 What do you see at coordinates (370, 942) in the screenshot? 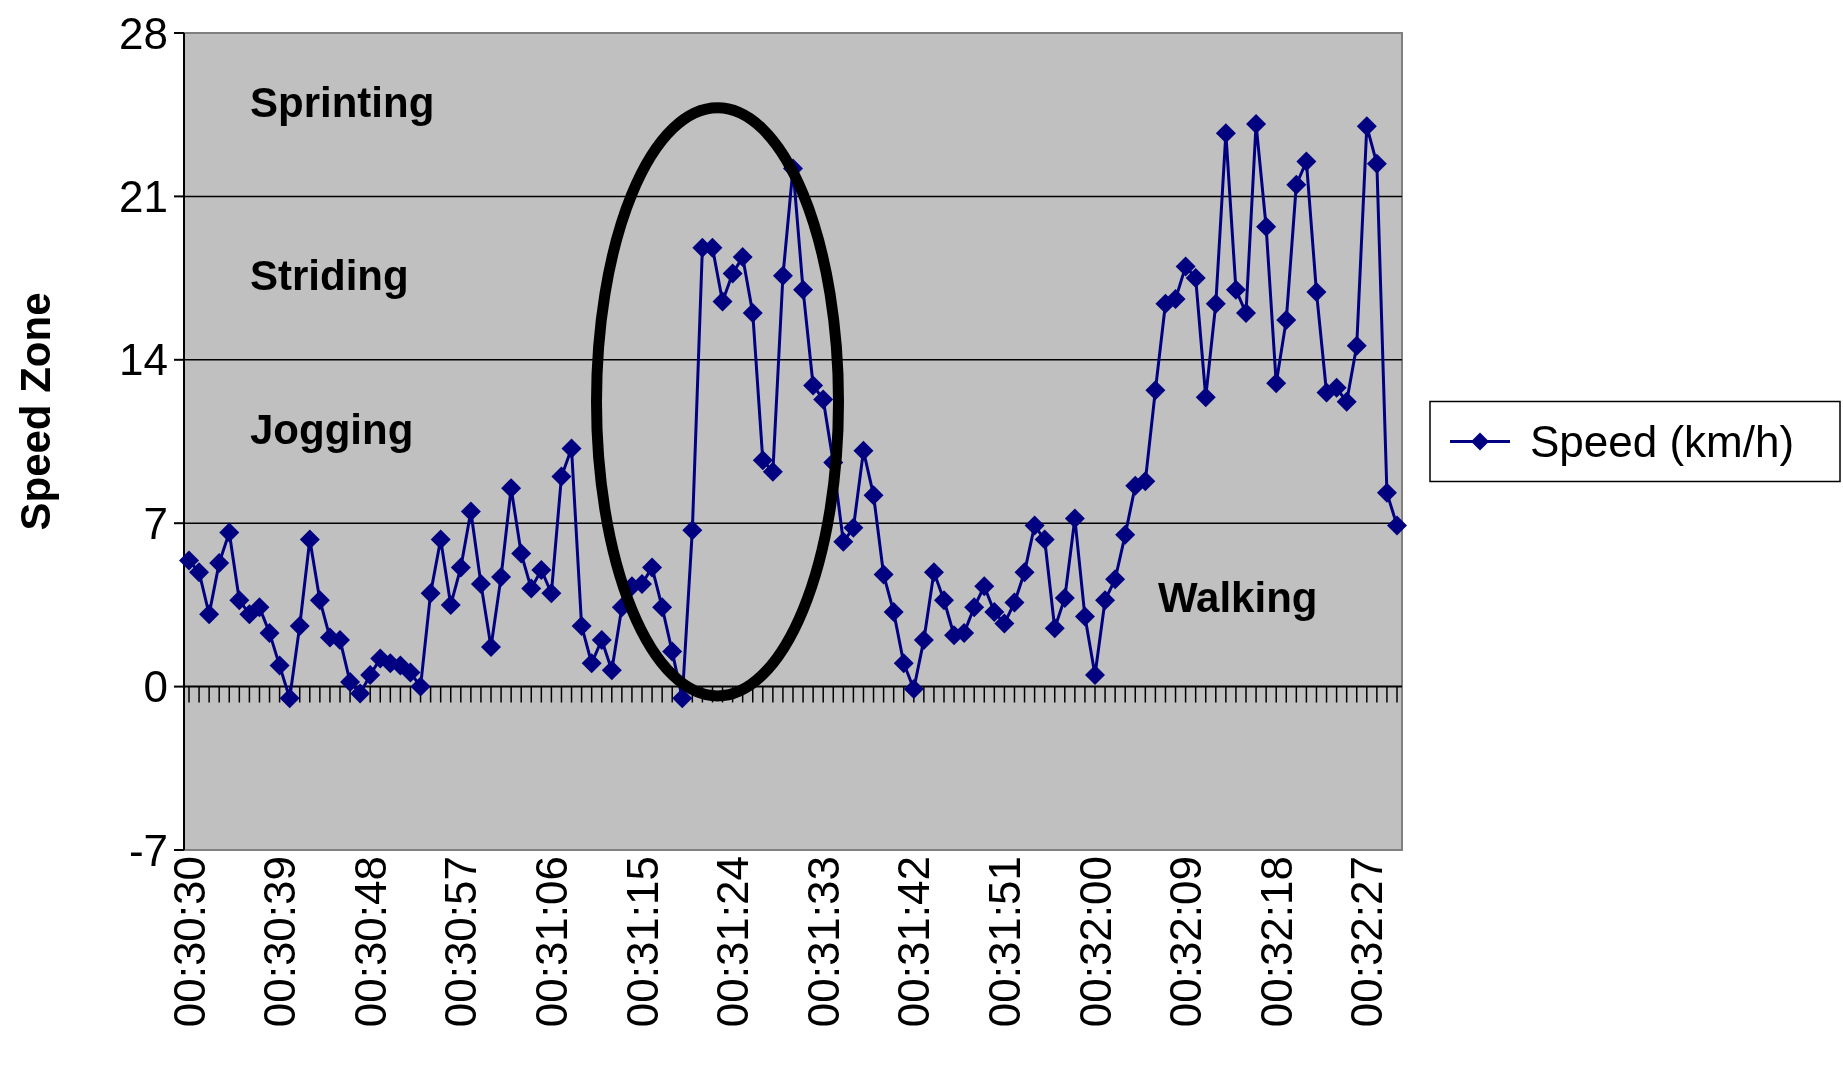
I see `x-tick-label: 00:30:48` at bounding box center [370, 942].